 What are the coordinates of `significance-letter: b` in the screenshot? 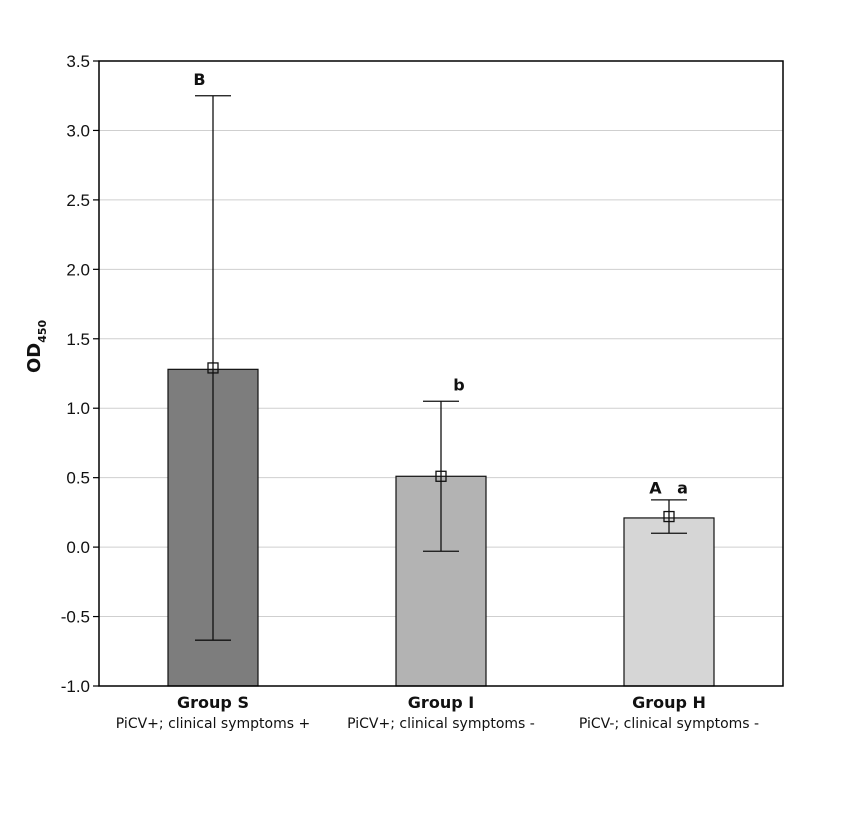 It's located at (458, 385).